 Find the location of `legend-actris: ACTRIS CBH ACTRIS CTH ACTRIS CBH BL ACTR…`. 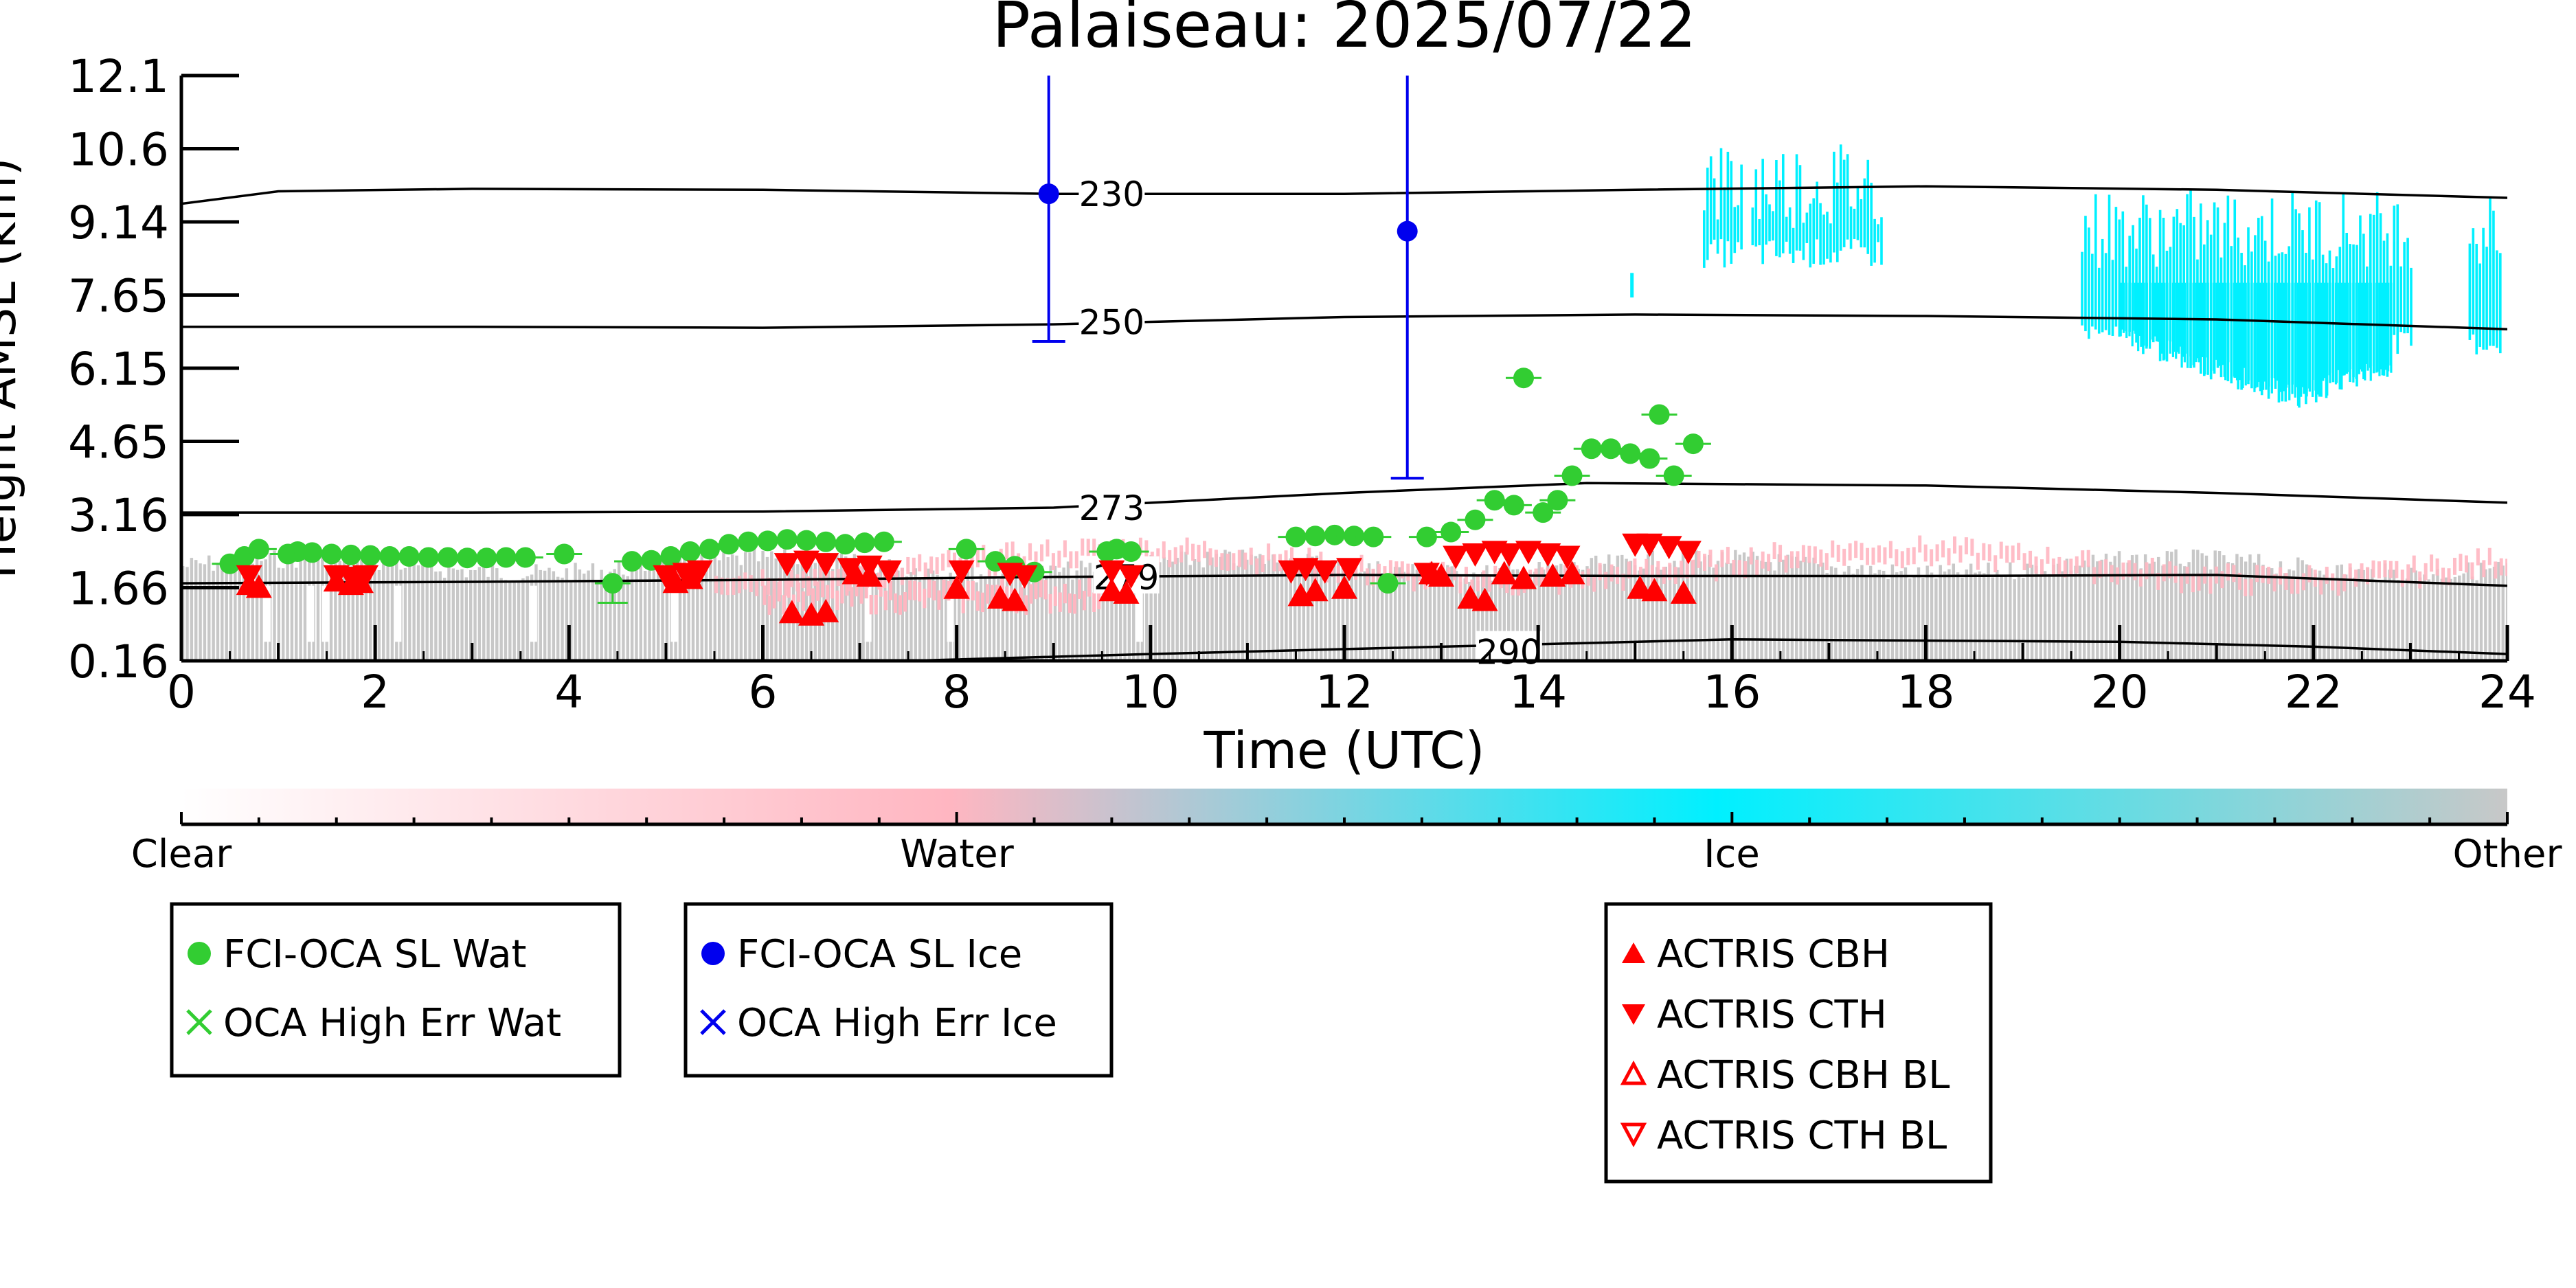

legend-actris: ACTRIS CBH ACTRIS CTH ACTRIS CBH BL ACTR… is located at coordinates (1798, 1043).